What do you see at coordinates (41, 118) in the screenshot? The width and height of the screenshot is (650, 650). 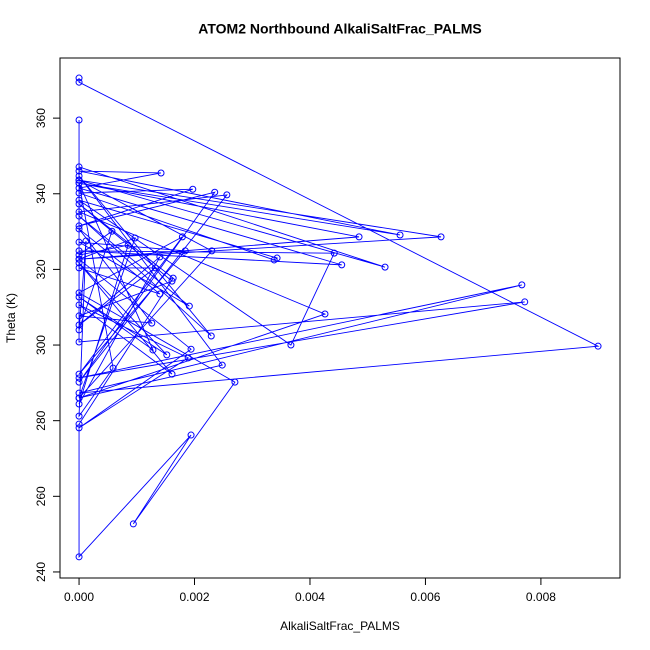 I see `y-tick-label: 360` at bounding box center [41, 118].